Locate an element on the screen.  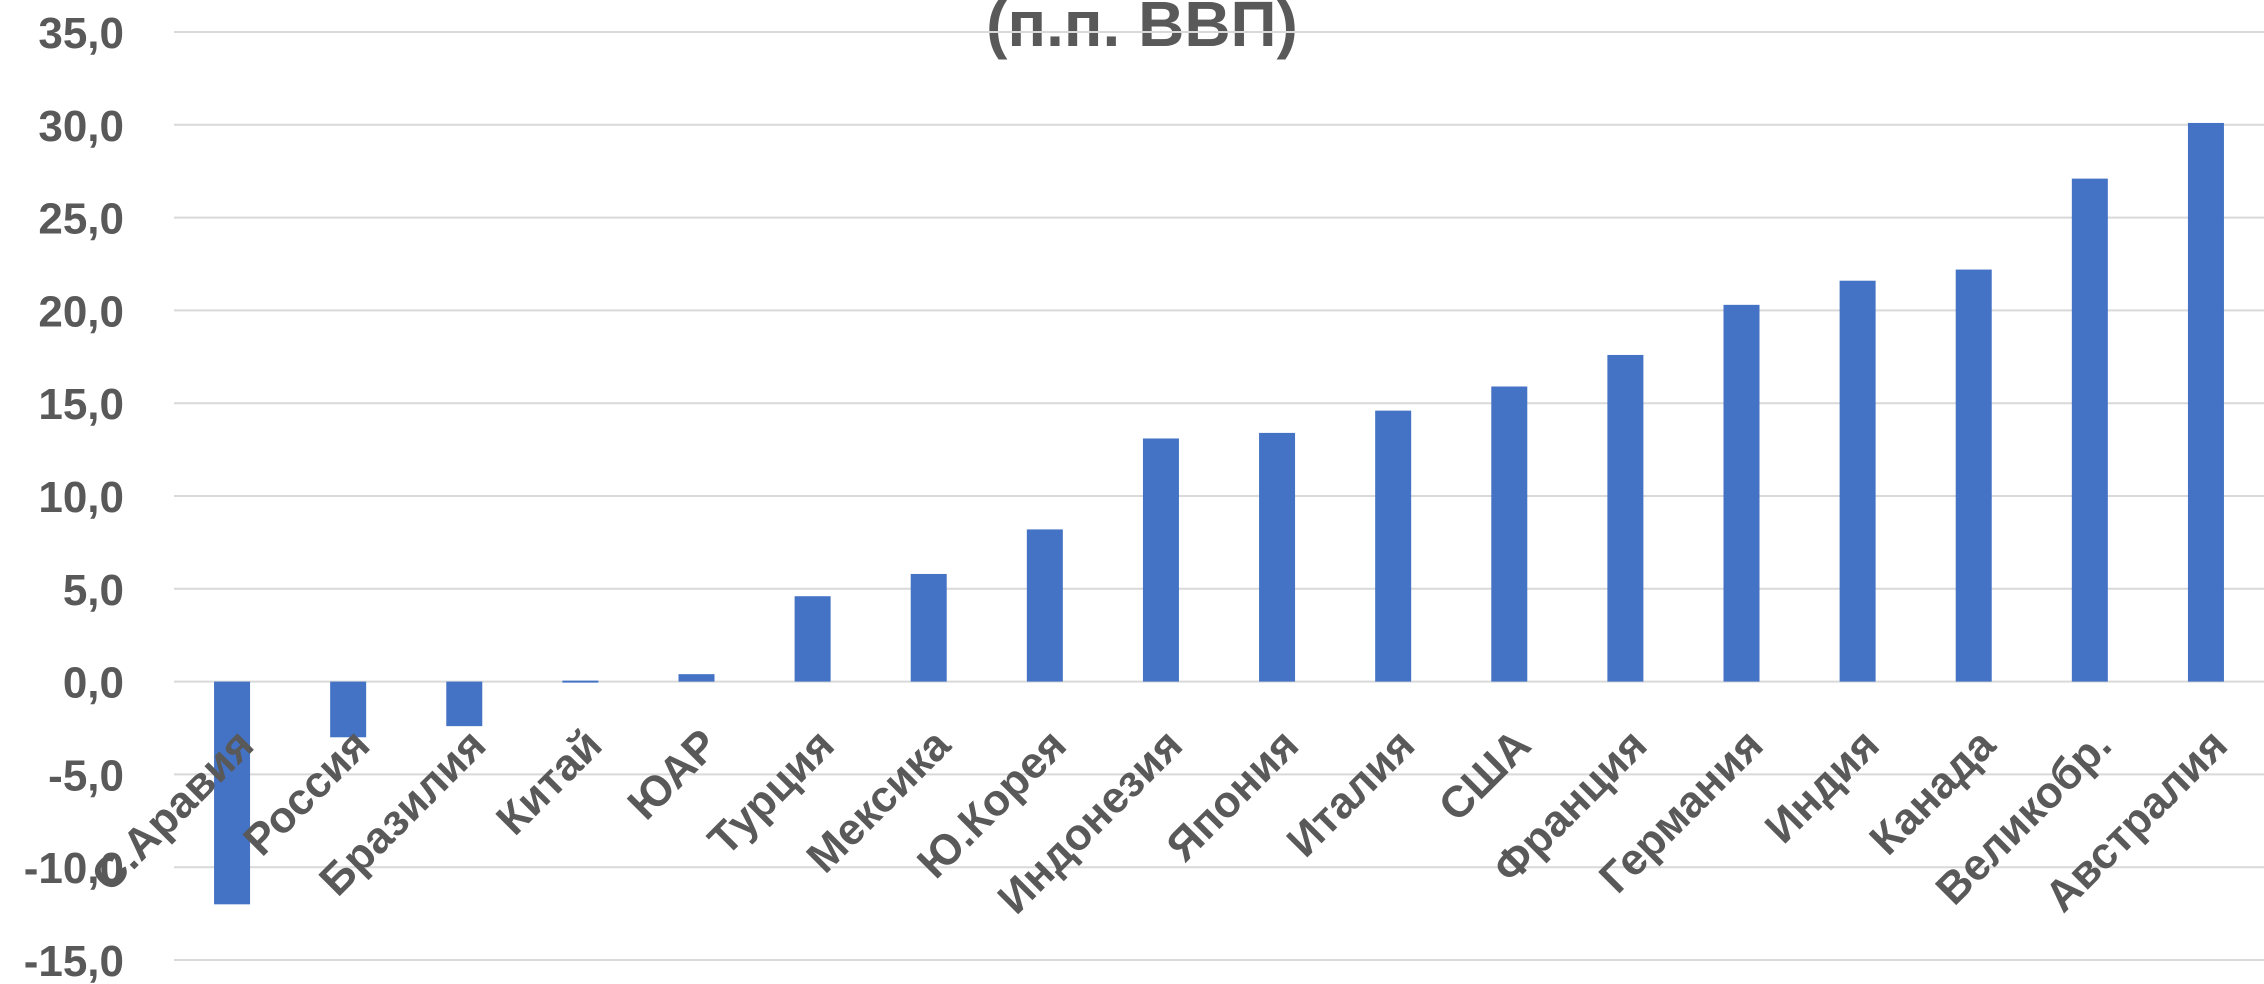
y-tick-label: 5,0 is located at coordinates (93, 590).